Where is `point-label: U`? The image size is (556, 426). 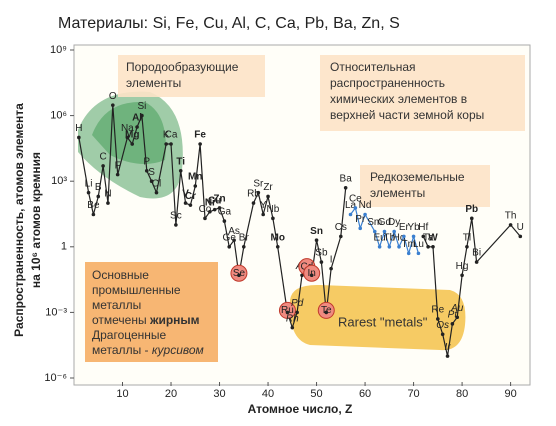 point-label: U is located at coordinates (520, 227).